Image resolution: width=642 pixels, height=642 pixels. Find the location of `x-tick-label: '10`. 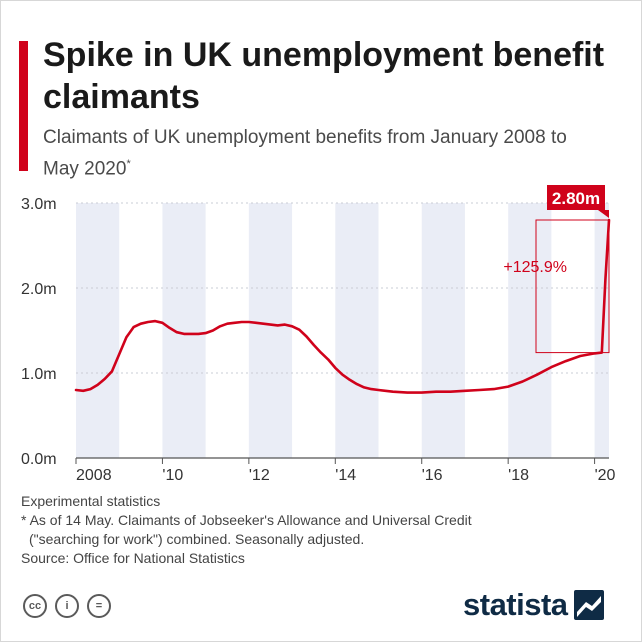

x-tick-label: '10 is located at coordinates (172, 474).